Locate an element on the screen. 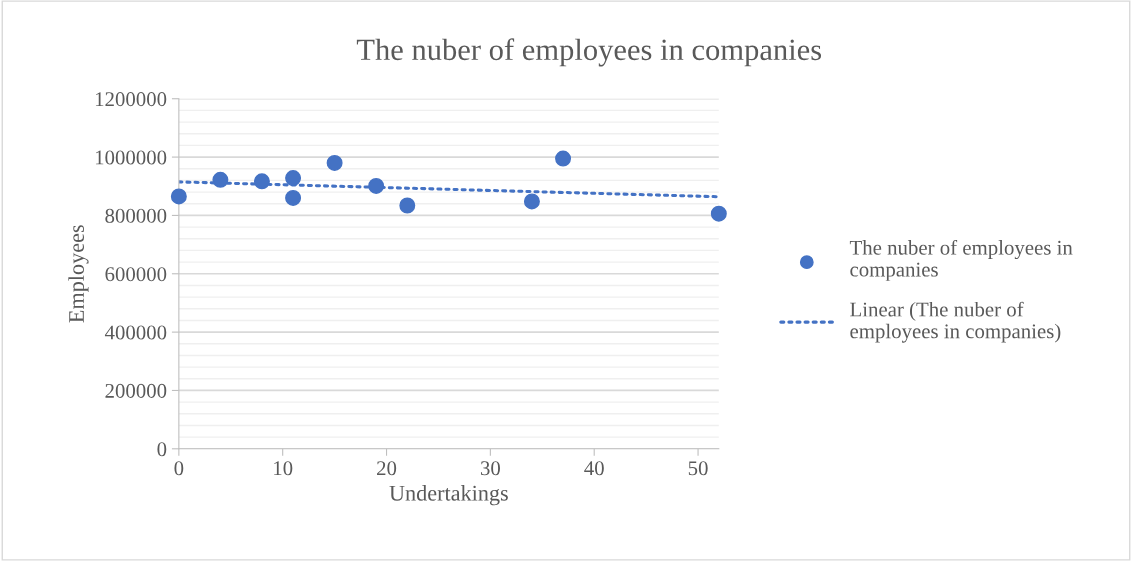  x-tick-label: 50 is located at coordinates (698, 468).